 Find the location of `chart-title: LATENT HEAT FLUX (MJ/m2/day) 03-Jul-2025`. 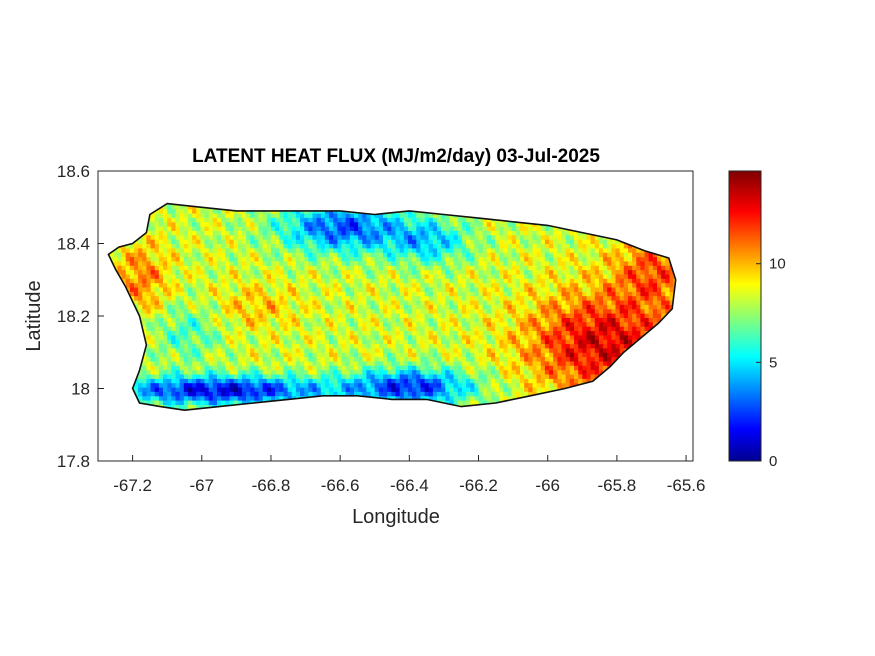

chart-title: LATENT HEAT FLUX (MJ/m2/day) 03-Jul-2025 is located at coordinates (396, 156).